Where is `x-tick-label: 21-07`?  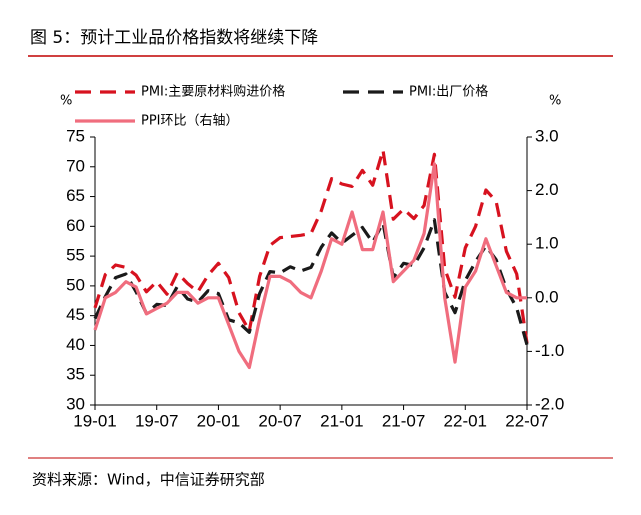 x-tick-label: 21-07 is located at coordinates (403, 420).